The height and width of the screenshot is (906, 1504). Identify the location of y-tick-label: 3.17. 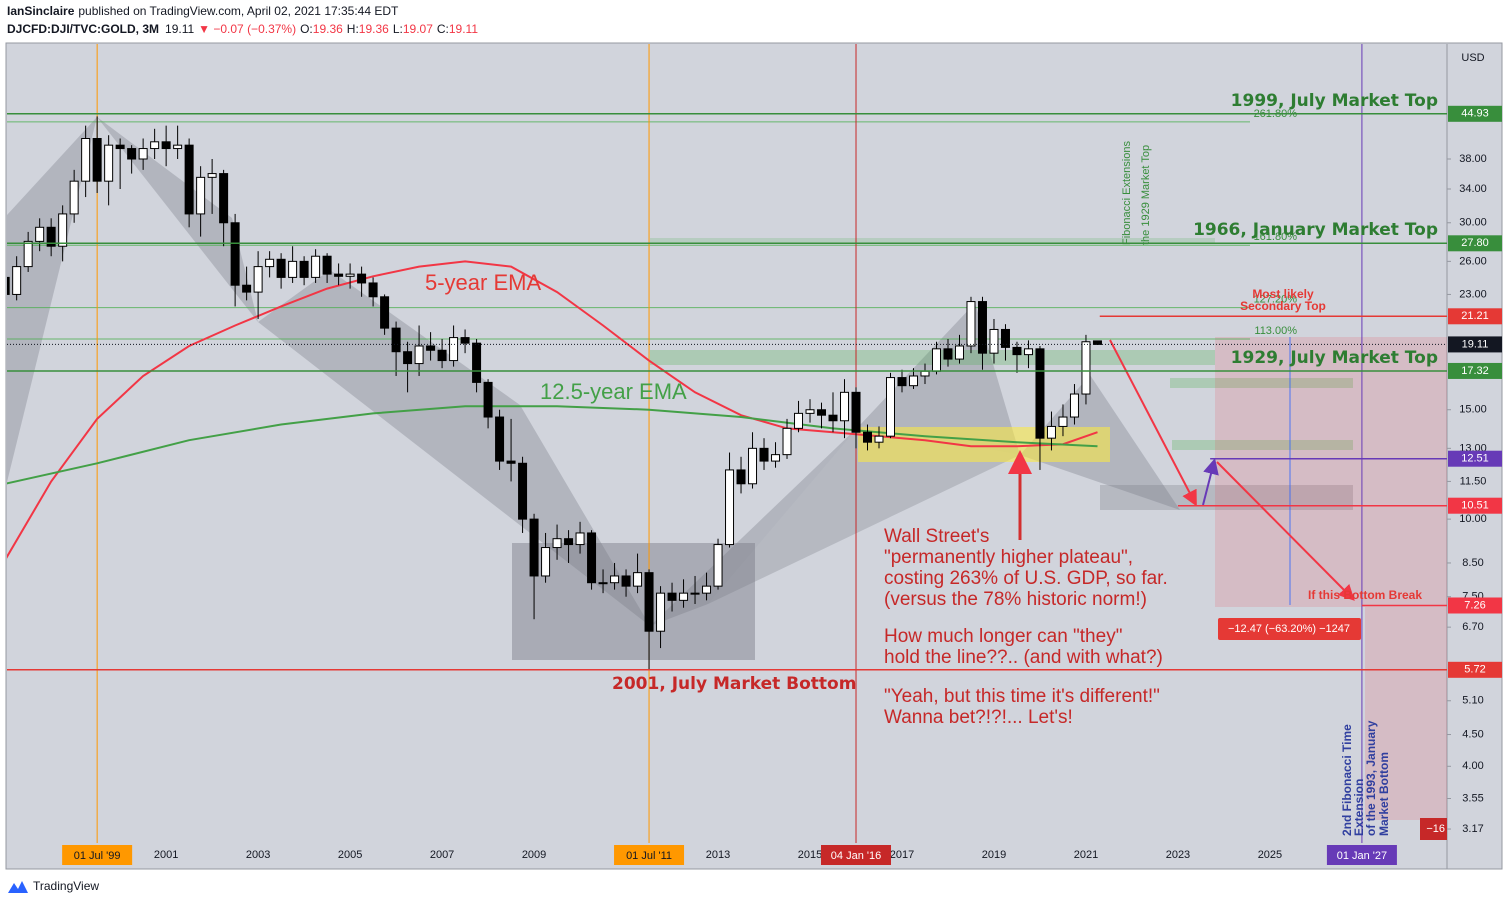
(1472, 829).